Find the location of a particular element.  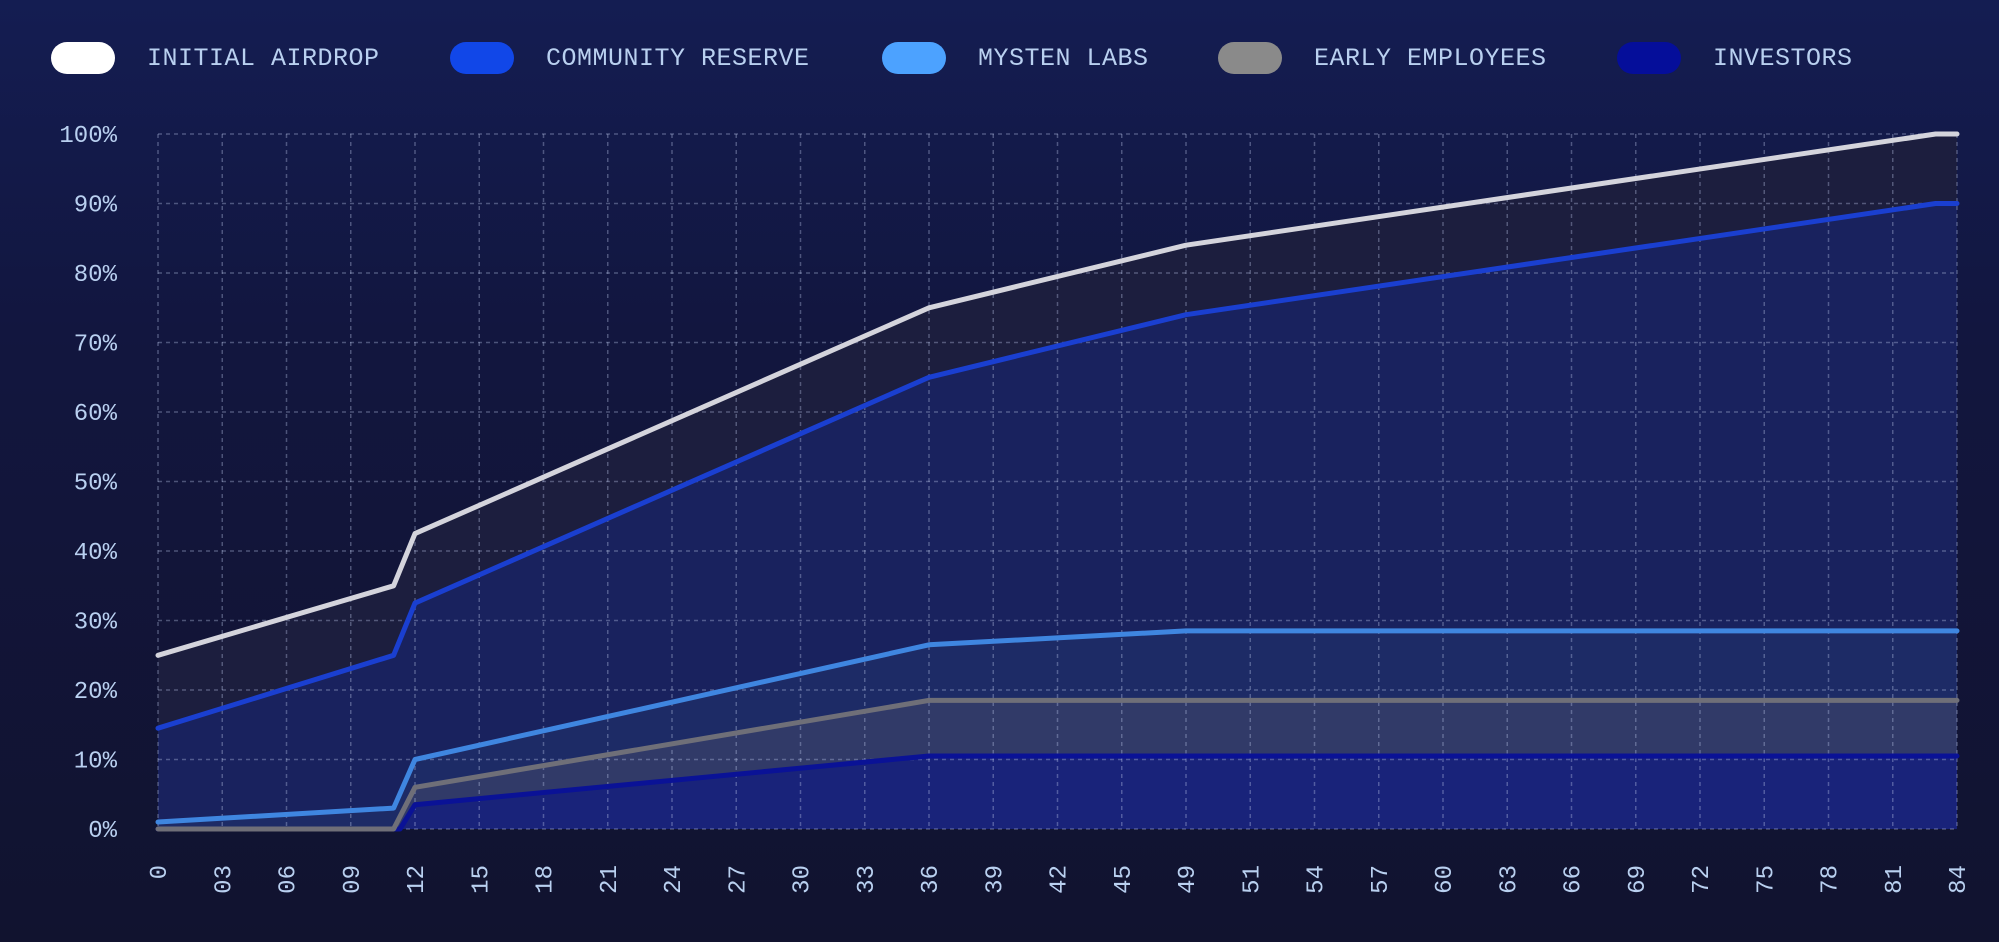

x-tick-label: 75 is located at coordinates (1766, 879).